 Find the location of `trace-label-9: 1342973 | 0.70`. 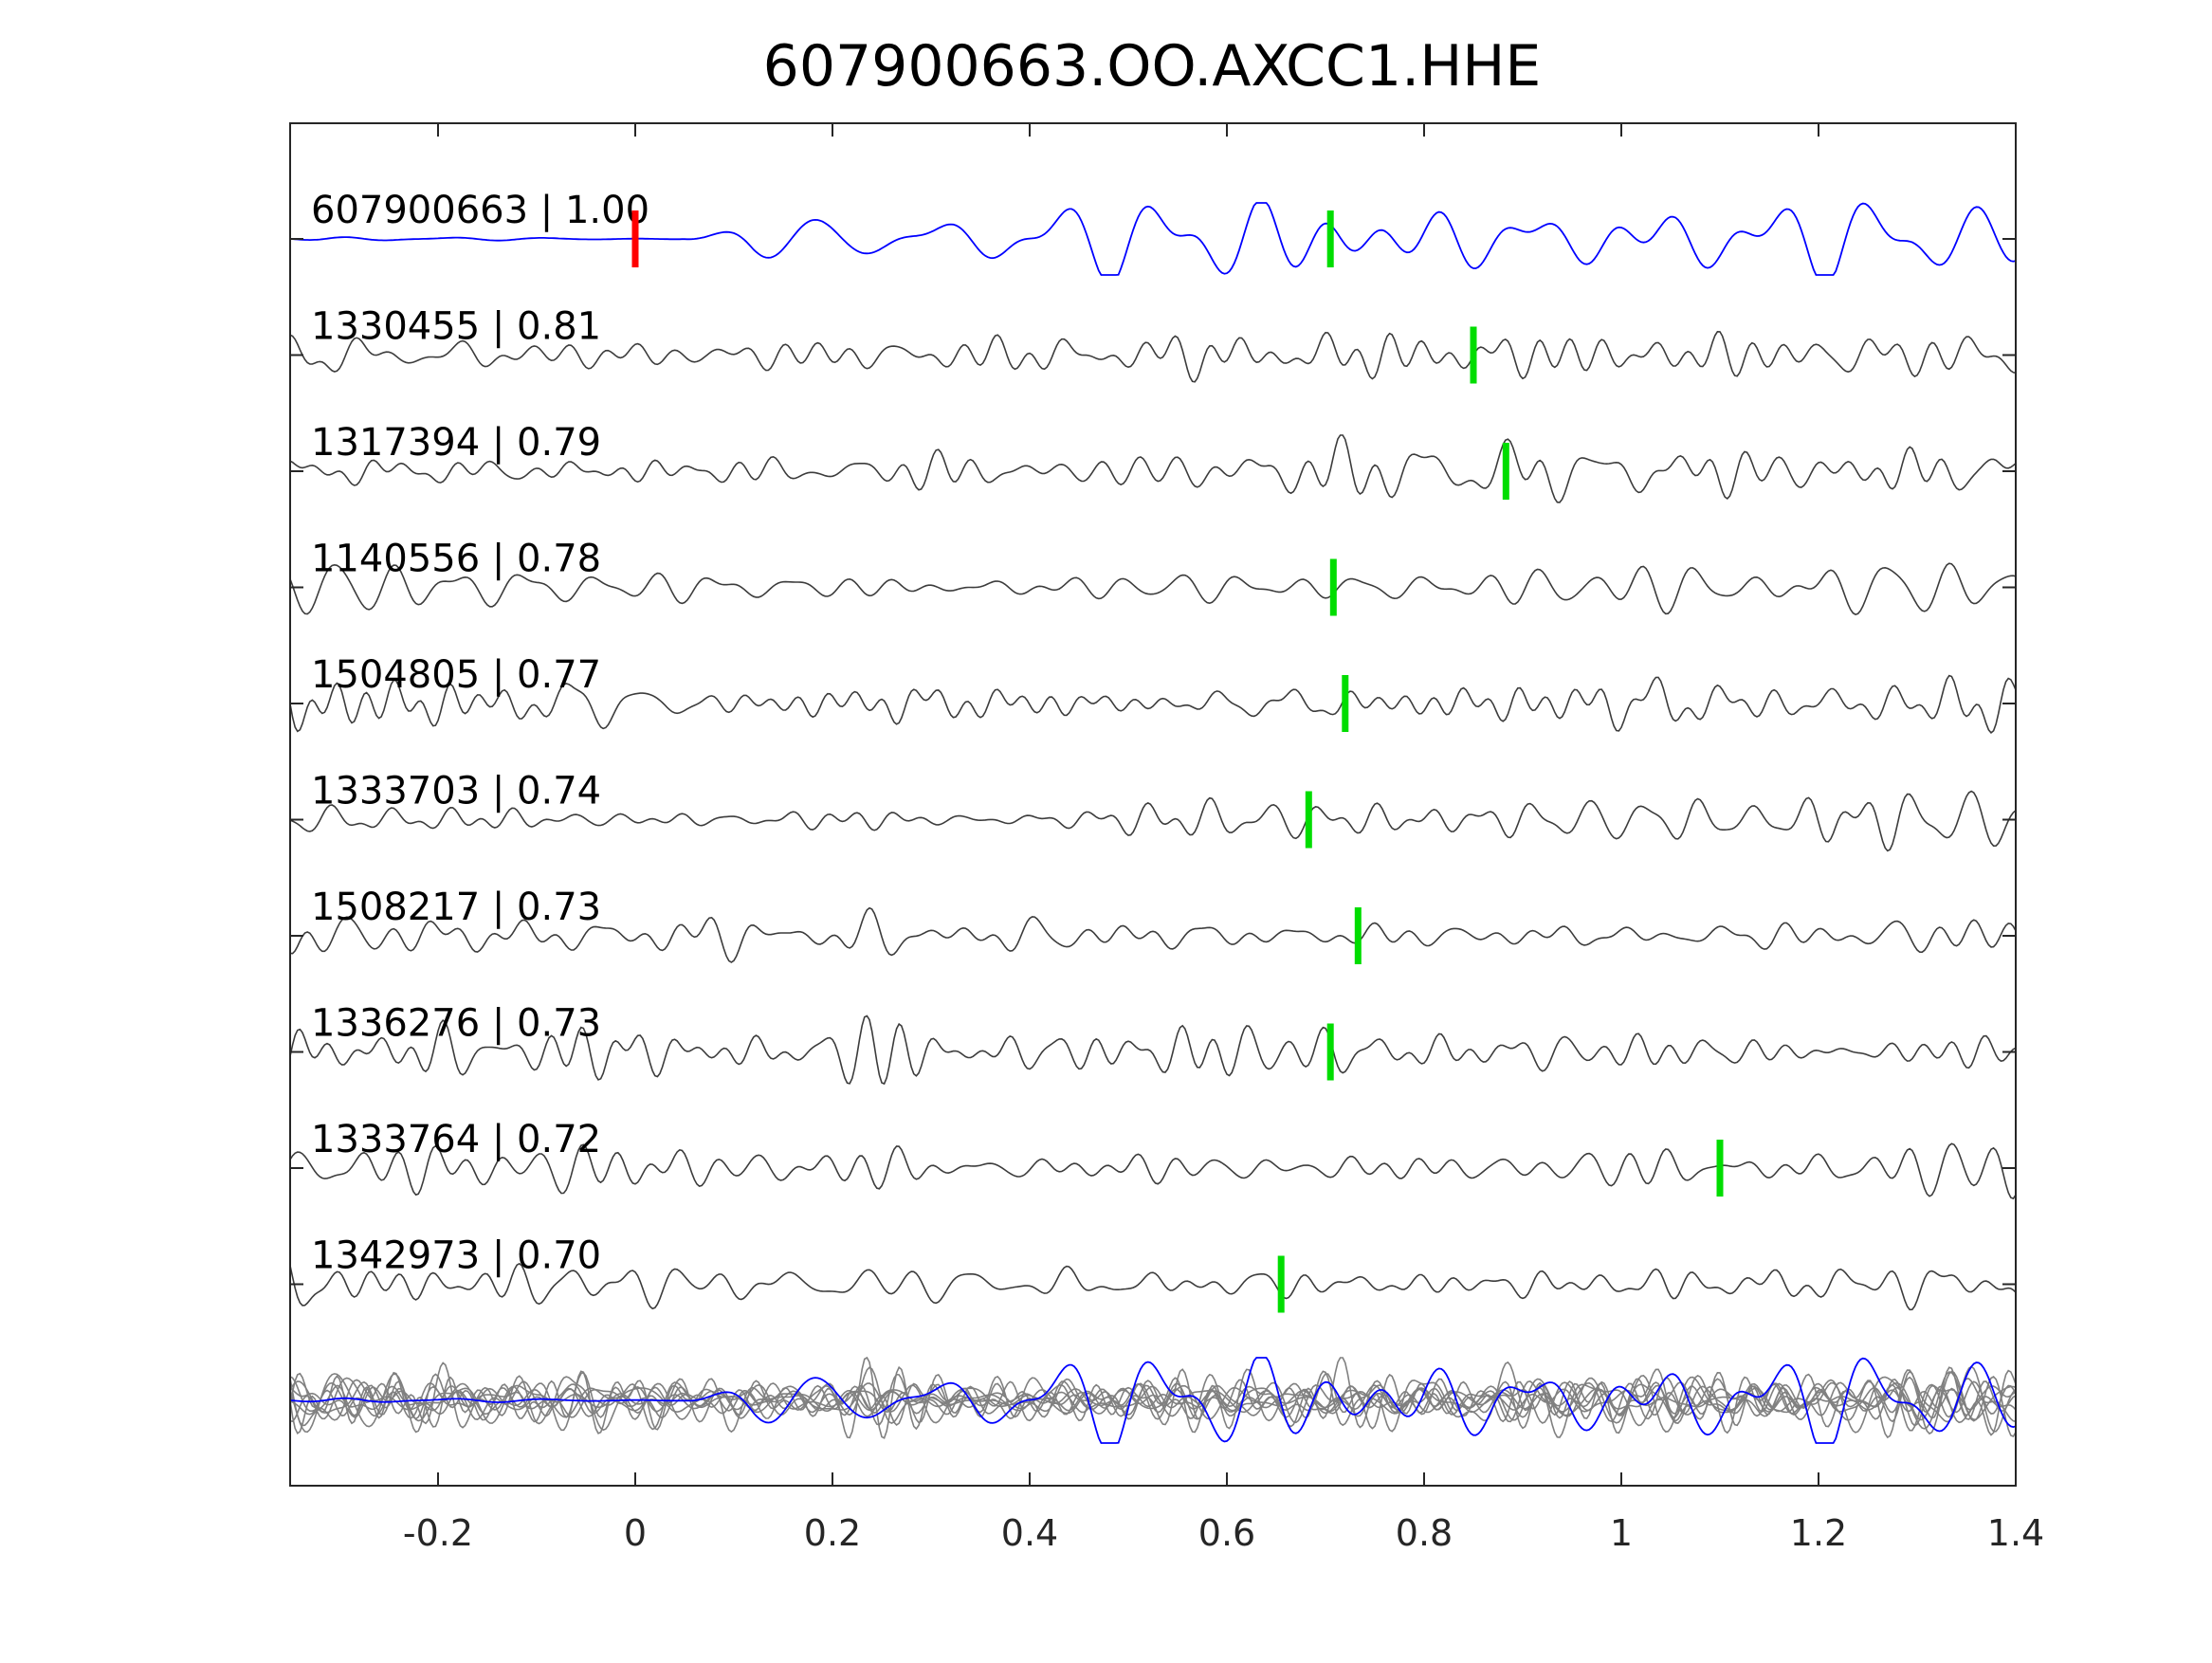

trace-label-9: 1342973 | 0.70 is located at coordinates (456, 1256).